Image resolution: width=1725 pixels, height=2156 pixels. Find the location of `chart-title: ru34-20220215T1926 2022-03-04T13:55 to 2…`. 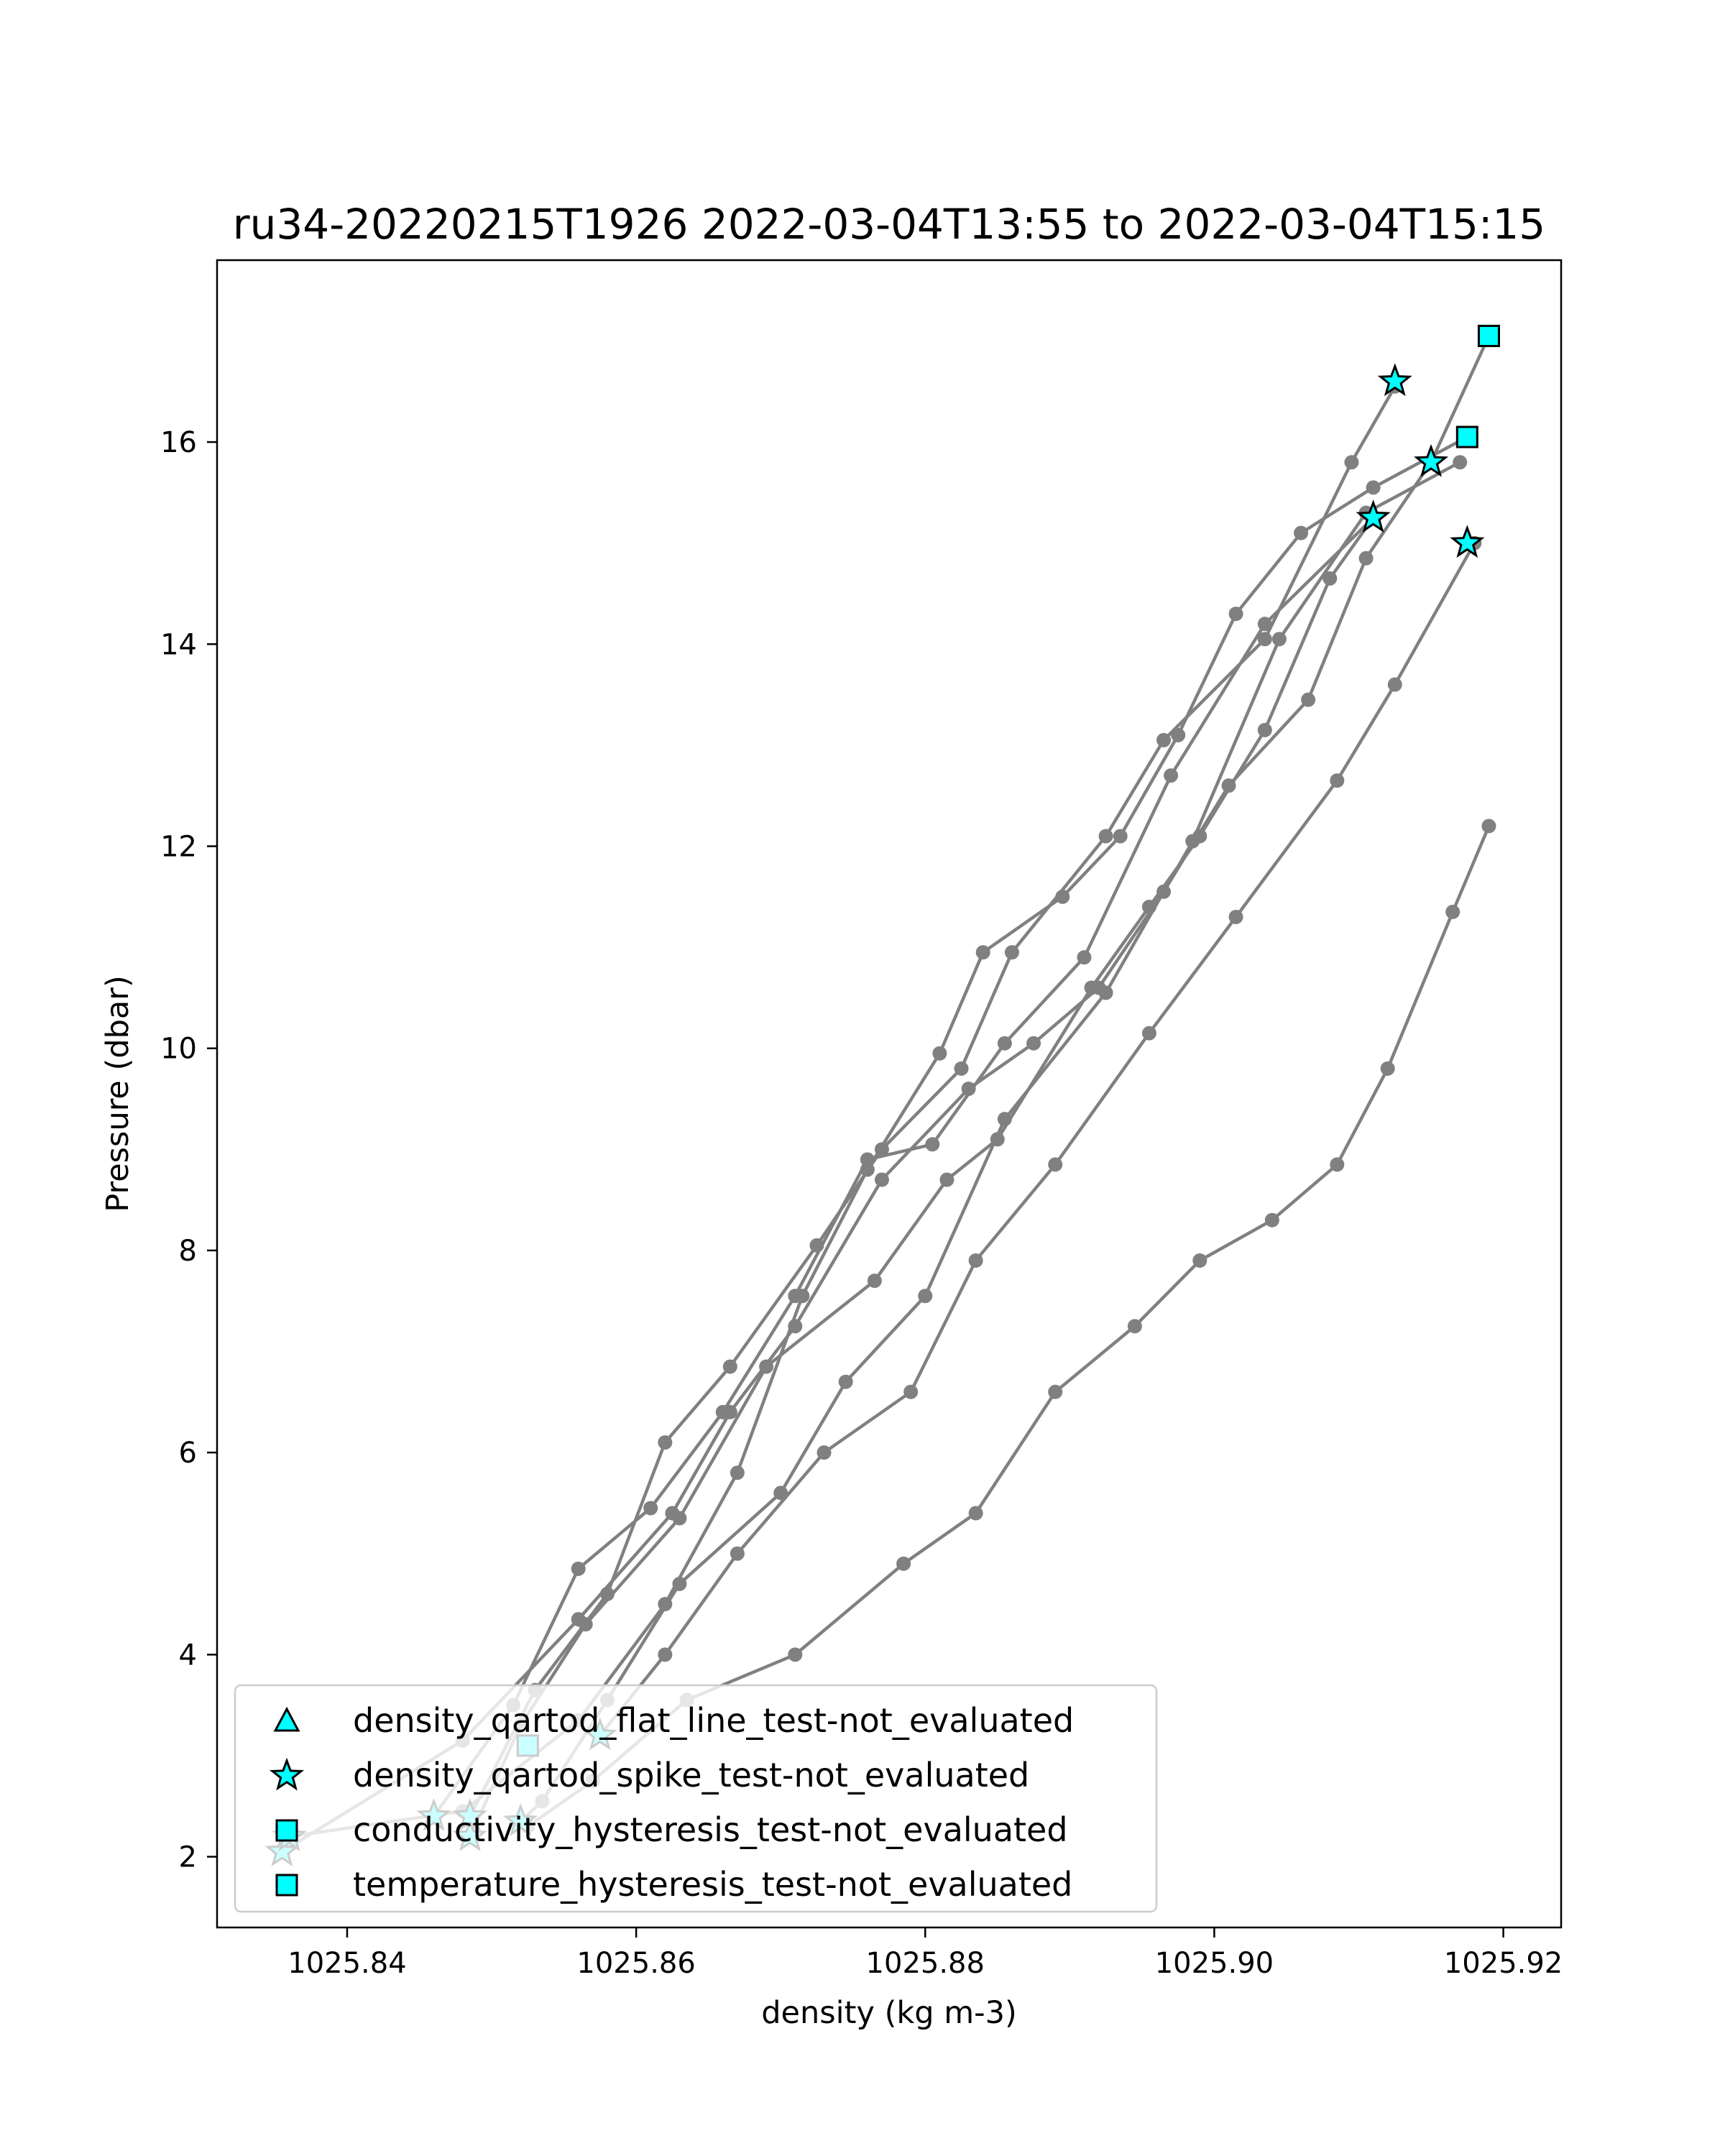

chart-title: ru34-20220215T1926 2022-03-04T13:55 to 2… is located at coordinates (889, 224).